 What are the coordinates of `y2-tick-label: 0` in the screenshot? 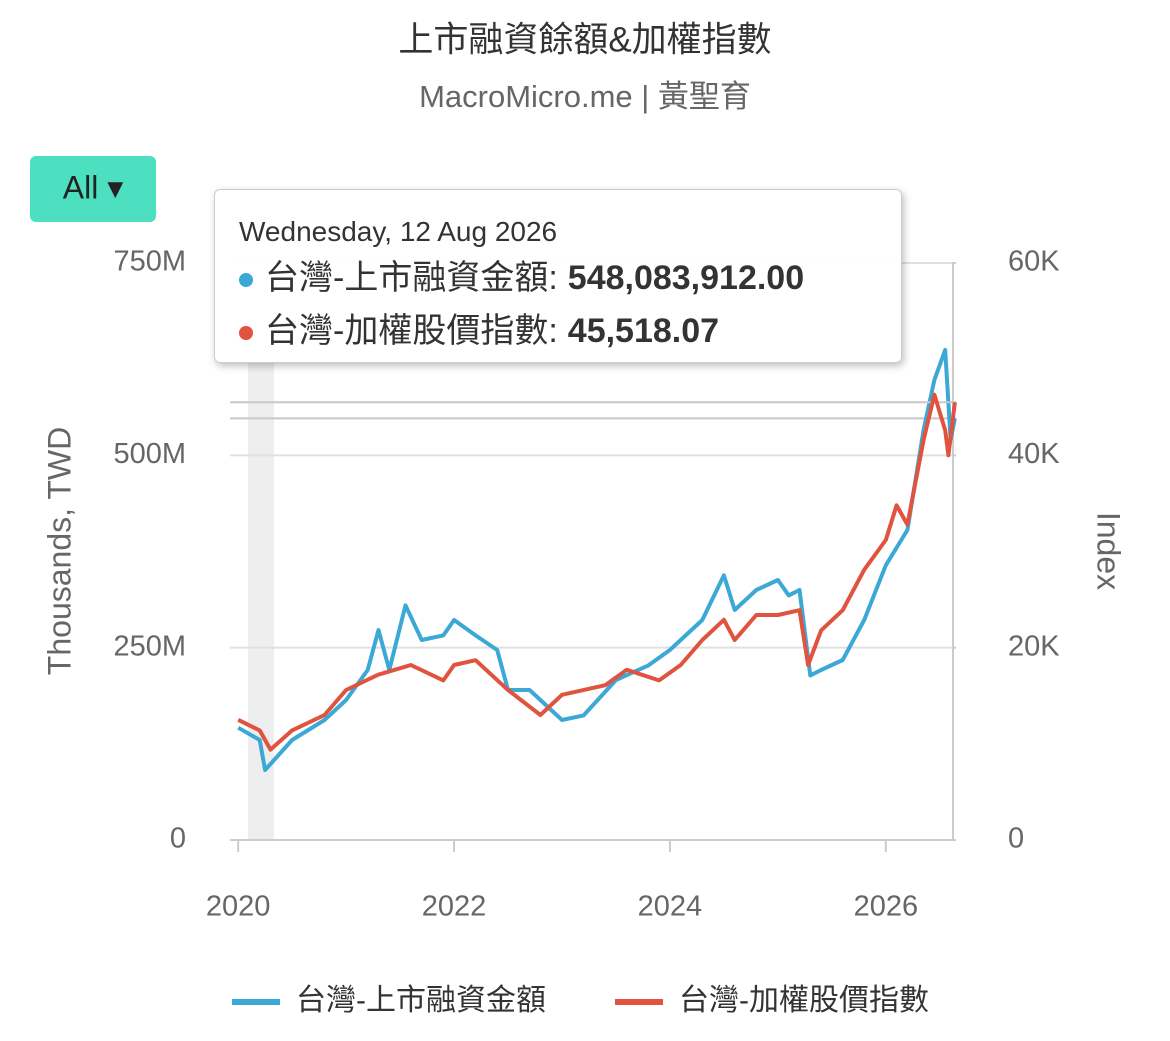 It's located at (1016, 839).